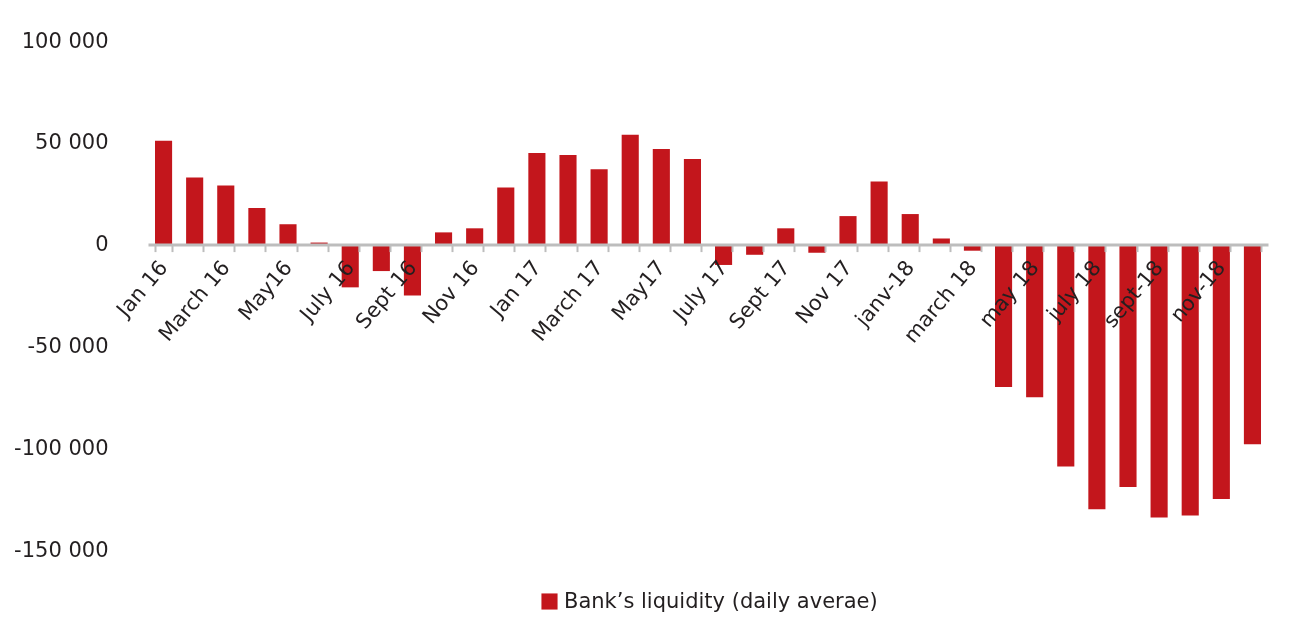 Image resolution: width=1291 pixels, height=640 pixels. I want to click on y-tick-label: 50 000, so click(72, 142).